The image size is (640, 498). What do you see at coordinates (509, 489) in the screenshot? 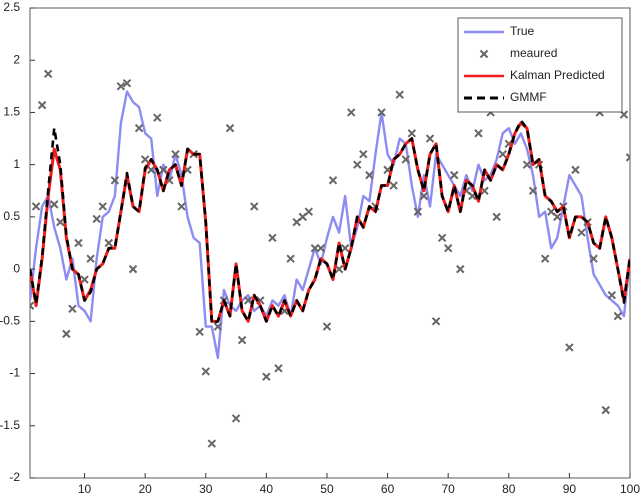
I see `x-tick-label: 80` at bounding box center [509, 489].